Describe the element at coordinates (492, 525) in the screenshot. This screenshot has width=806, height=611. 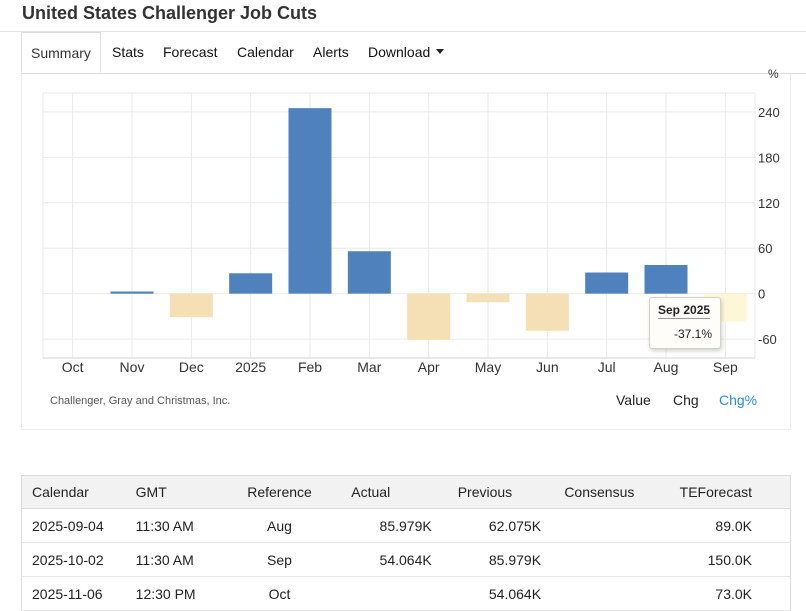
I see `cell-previous: 62.075K` at that location.